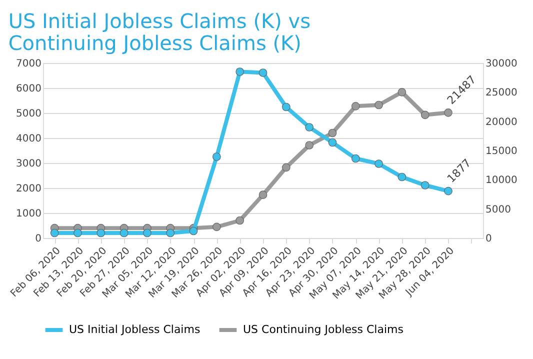 The image size is (533, 359). I want to click on y-tick-label: 3000, so click(29, 164).